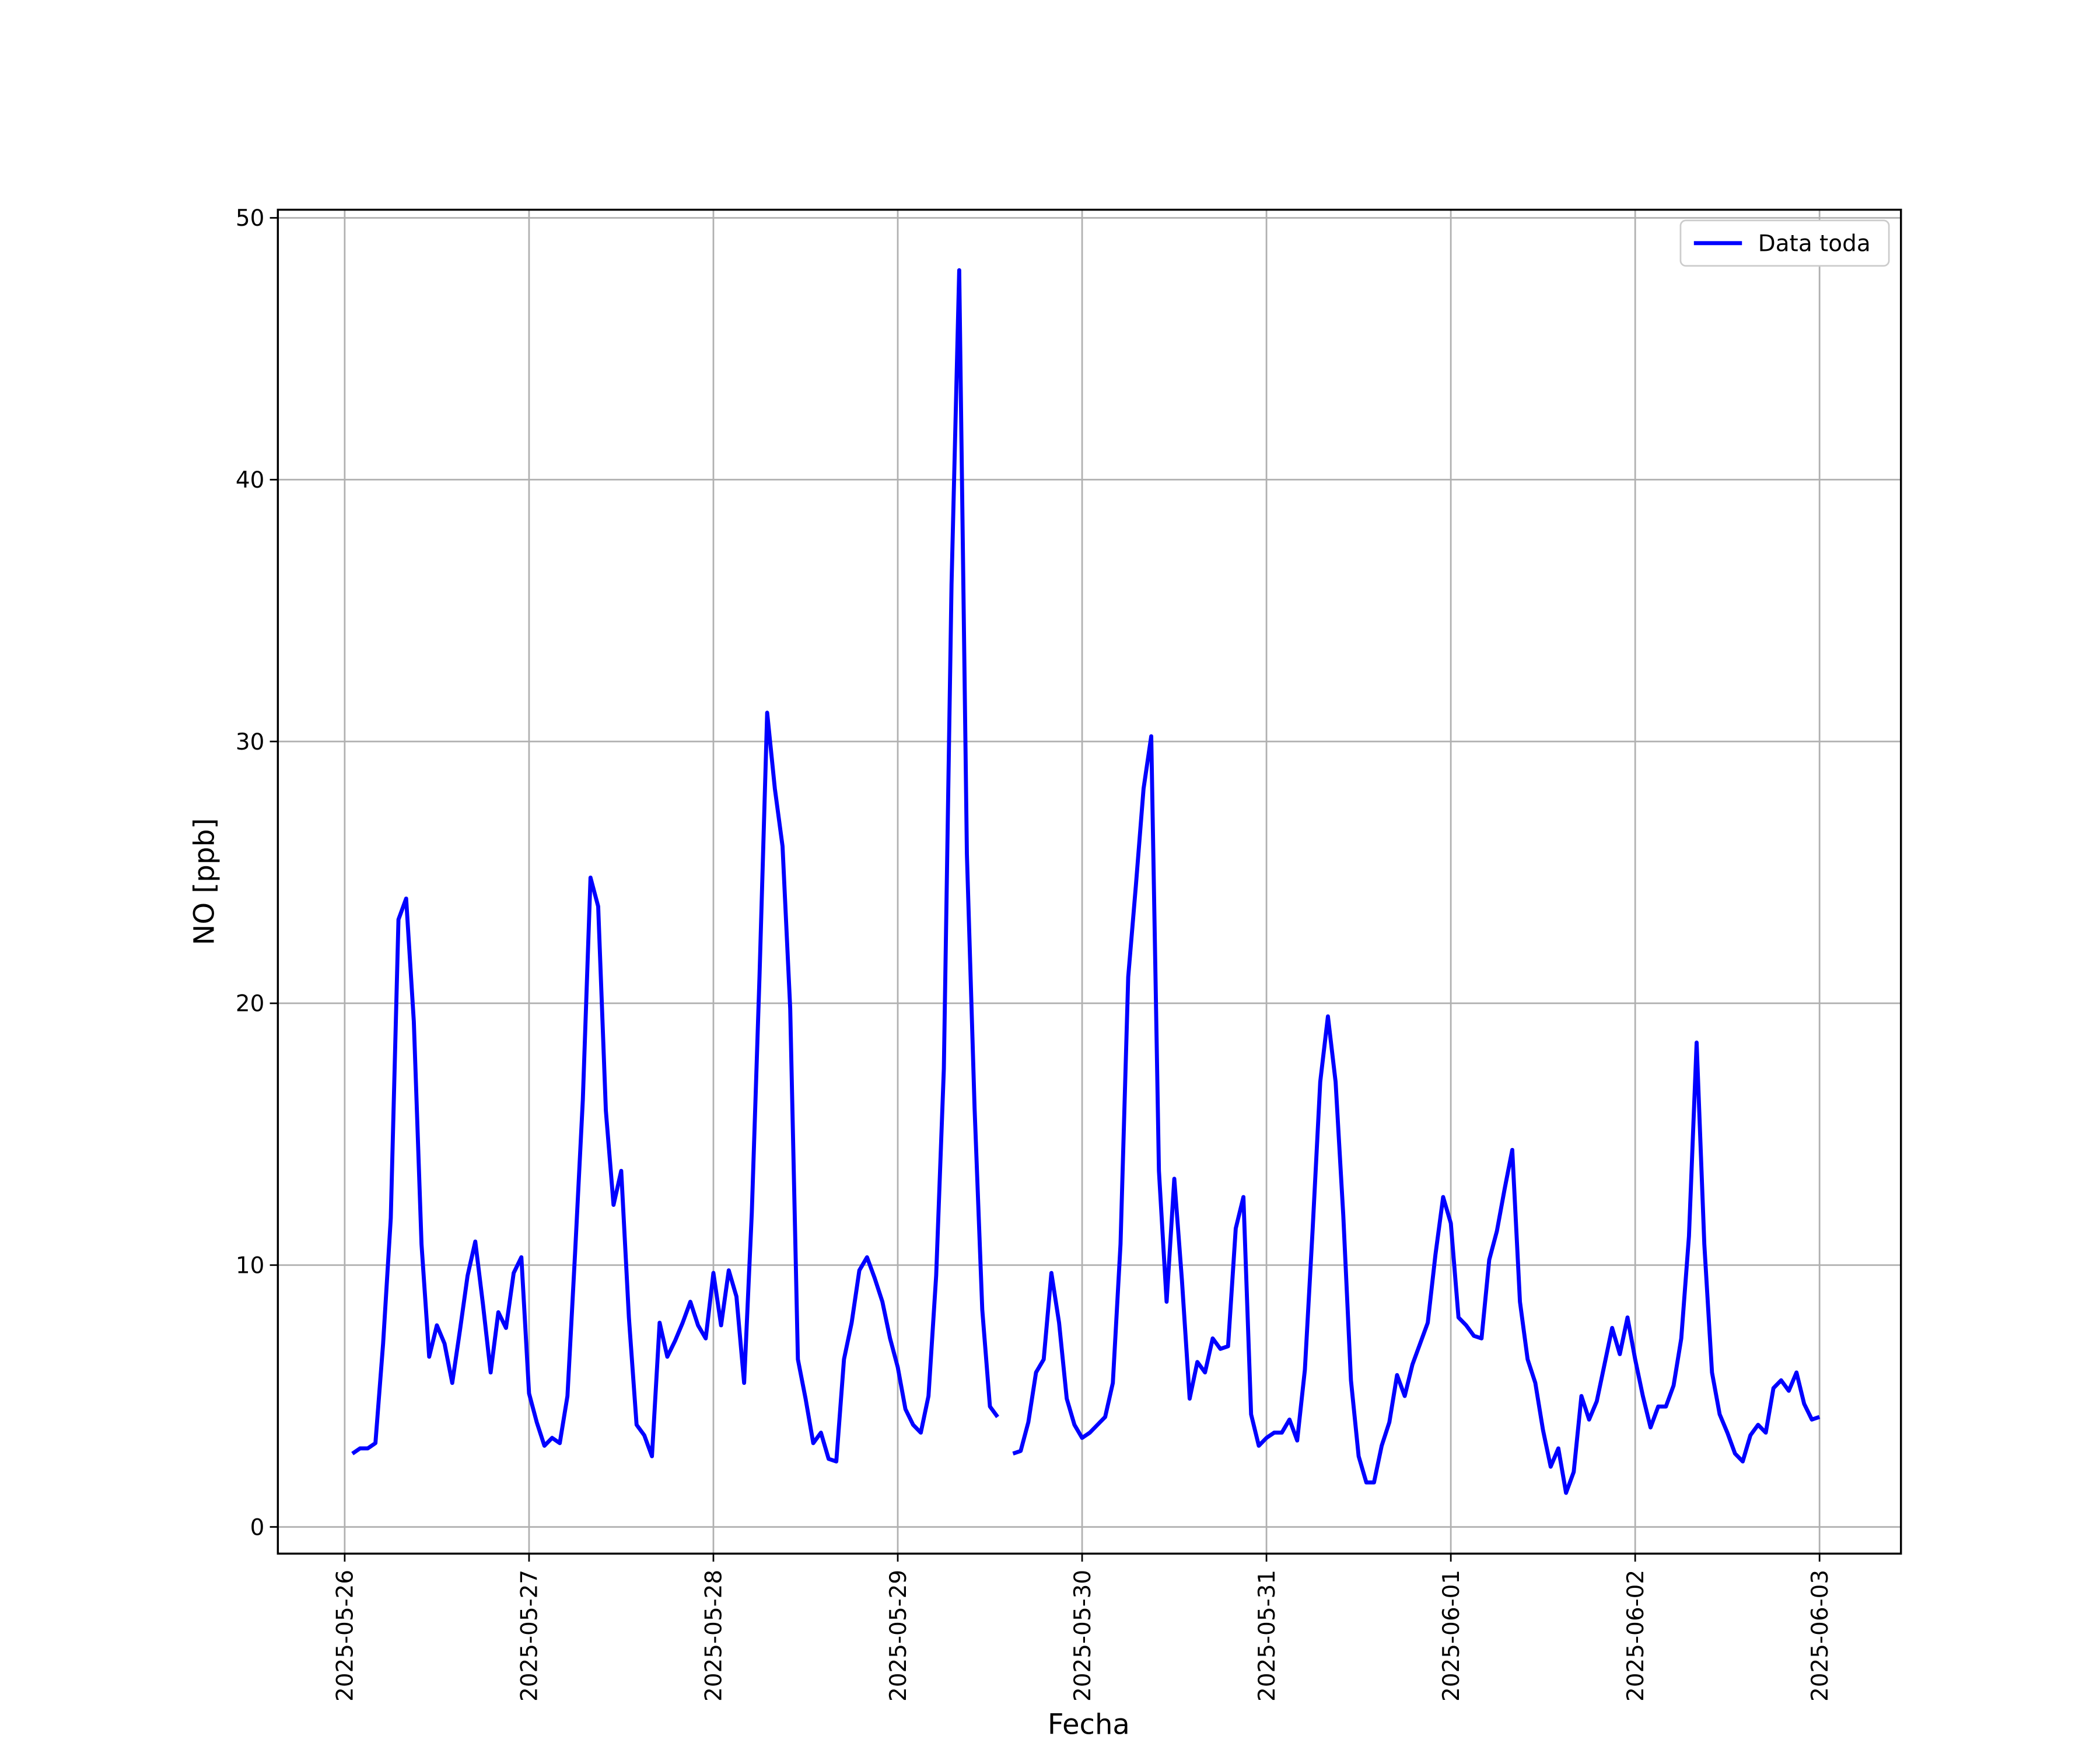 The width and height of the screenshot is (2100, 1750). Describe the element at coordinates (250, 742) in the screenshot. I see `y-tick-label: 30` at that location.